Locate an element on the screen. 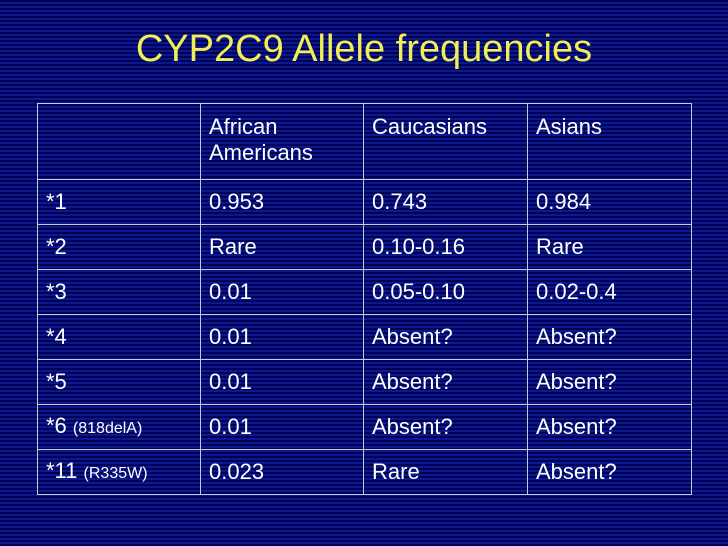 The width and height of the screenshot is (728, 546). allele-cell: *3 is located at coordinates (119, 292).